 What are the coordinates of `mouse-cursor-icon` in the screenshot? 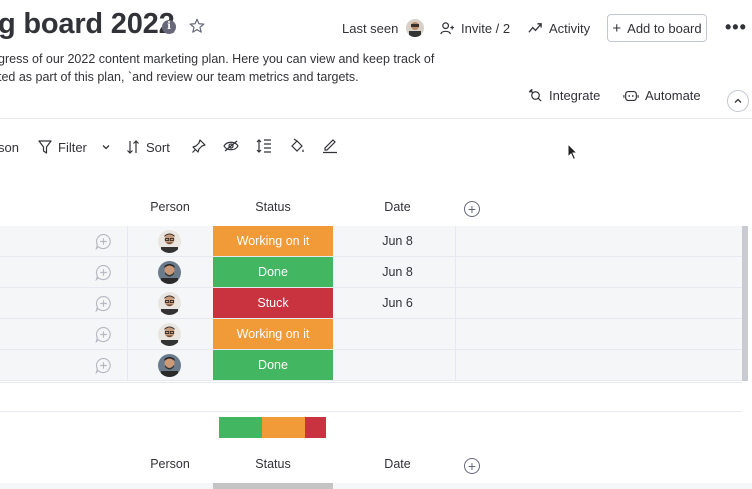 It's located at (573, 152).